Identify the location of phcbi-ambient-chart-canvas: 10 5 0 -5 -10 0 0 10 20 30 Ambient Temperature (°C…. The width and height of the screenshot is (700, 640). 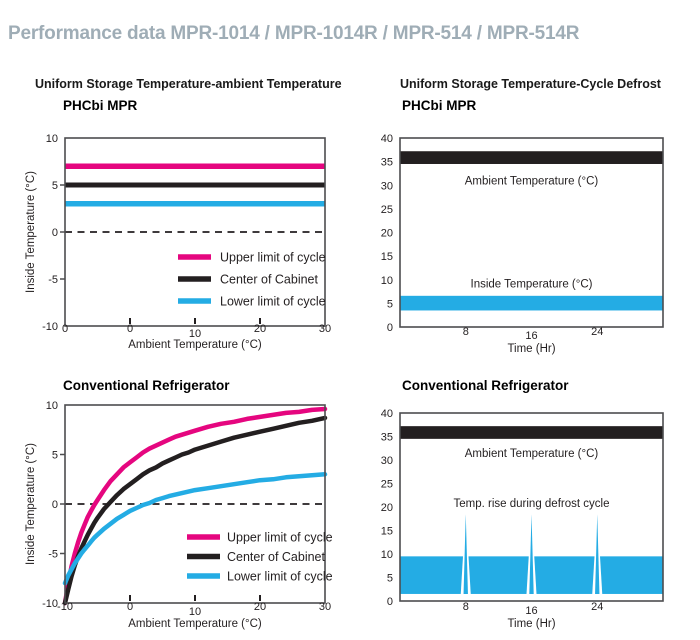
(178, 242).